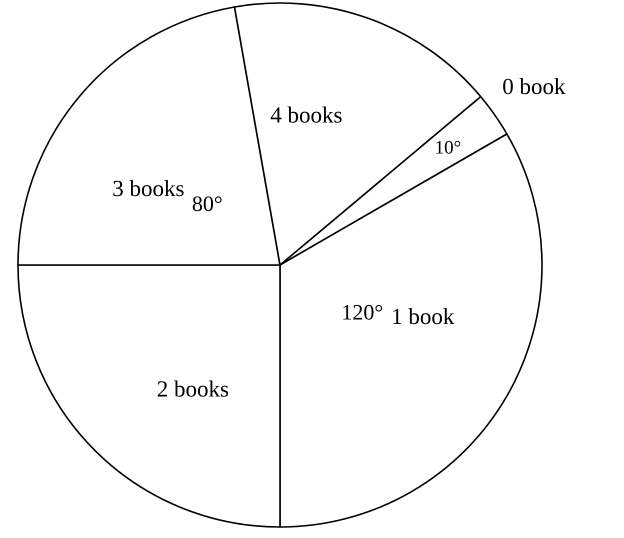 This screenshot has width=624, height=538. Describe the element at coordinates (148, 189) in the screenshot. I see `slice-label: 3 books` at that location.